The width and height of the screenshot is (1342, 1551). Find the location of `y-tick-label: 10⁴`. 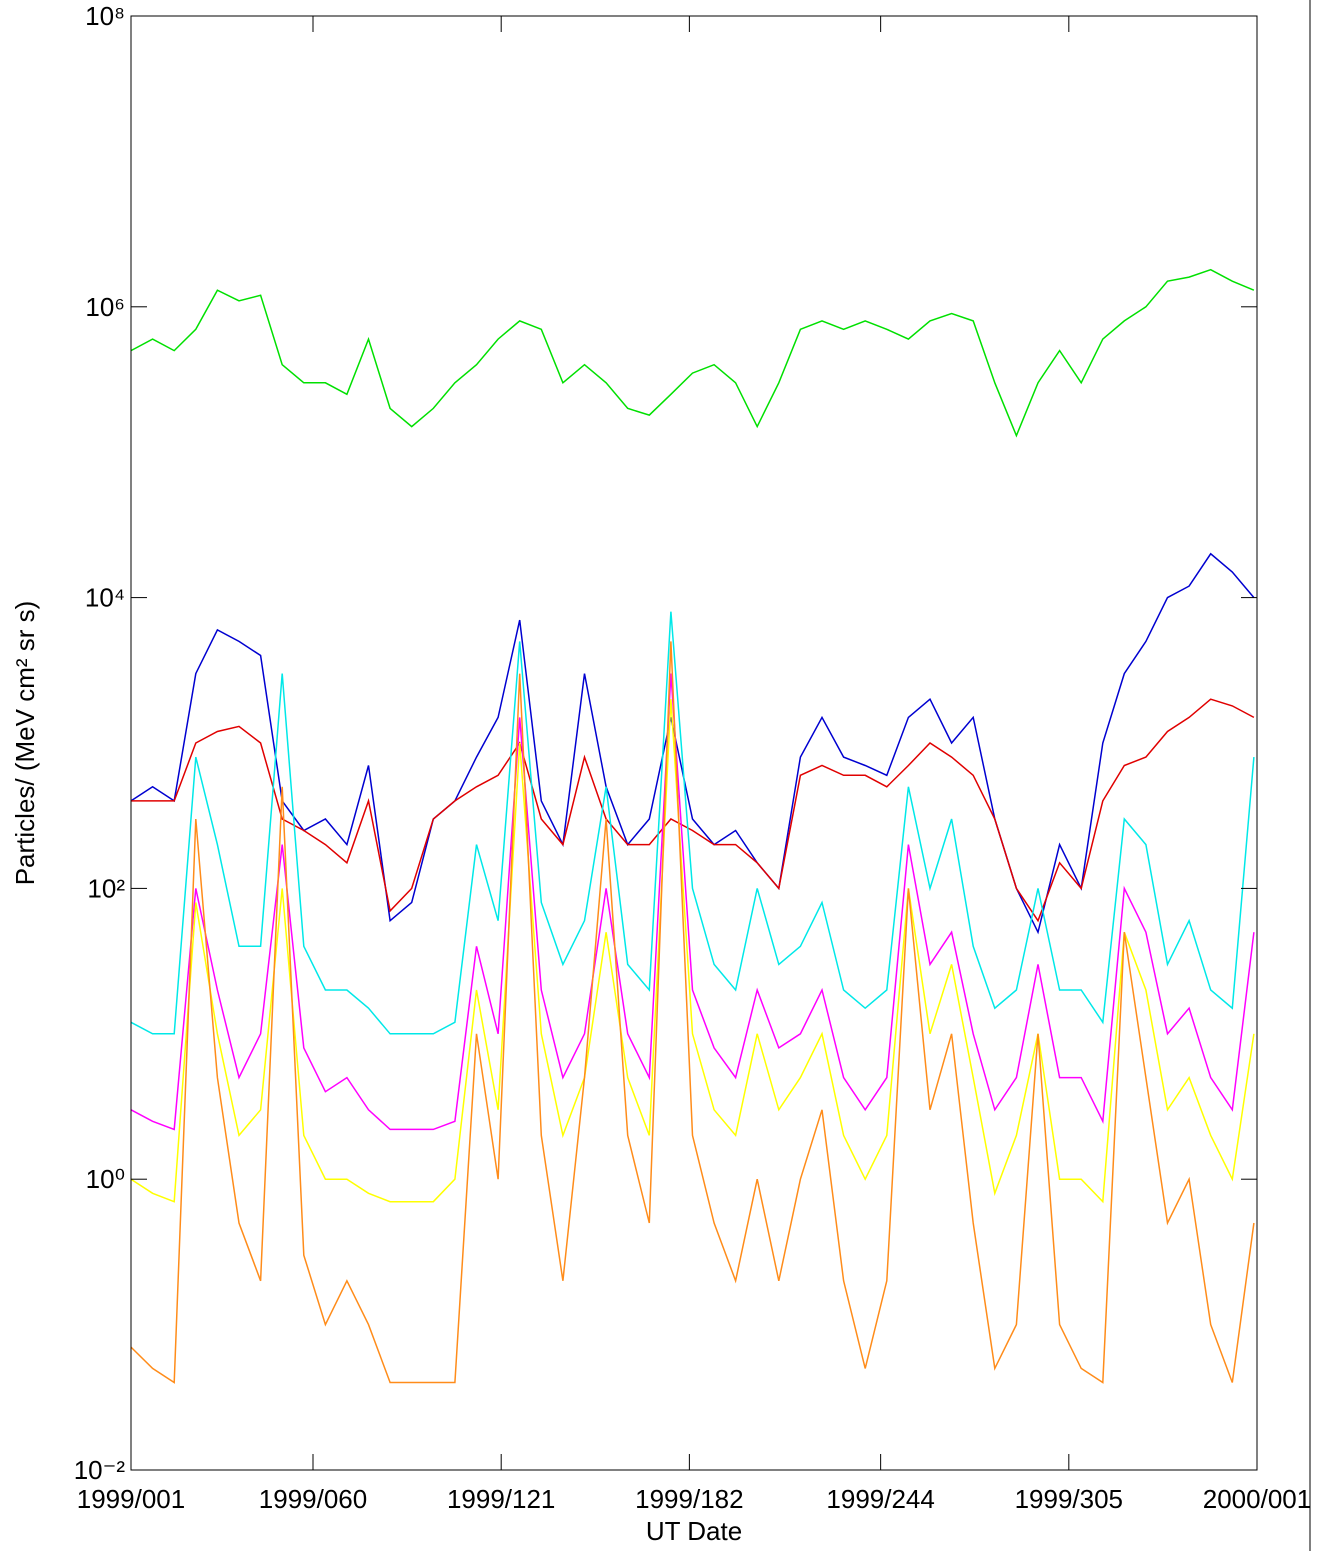

y-tick-label: 10⁴ is located at coordinates (105, 598).